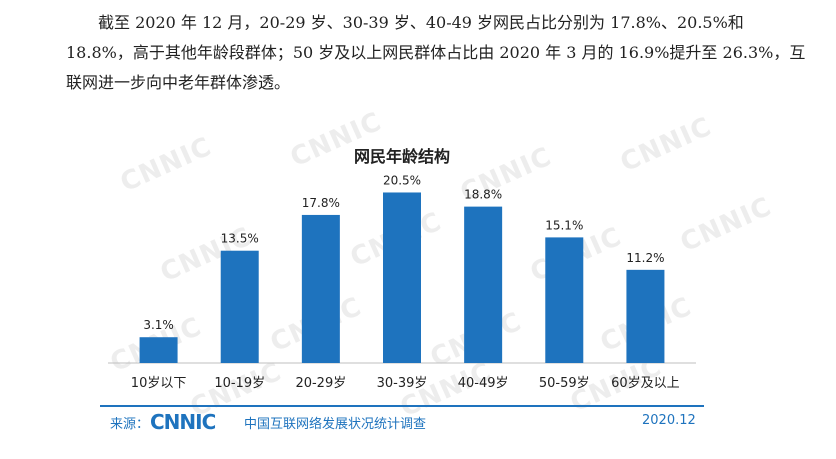  What do you see at coordinates (320, 383) in the screenshot?
I see `category-label-2: 20-29岁` at bounding box center [320, 383].